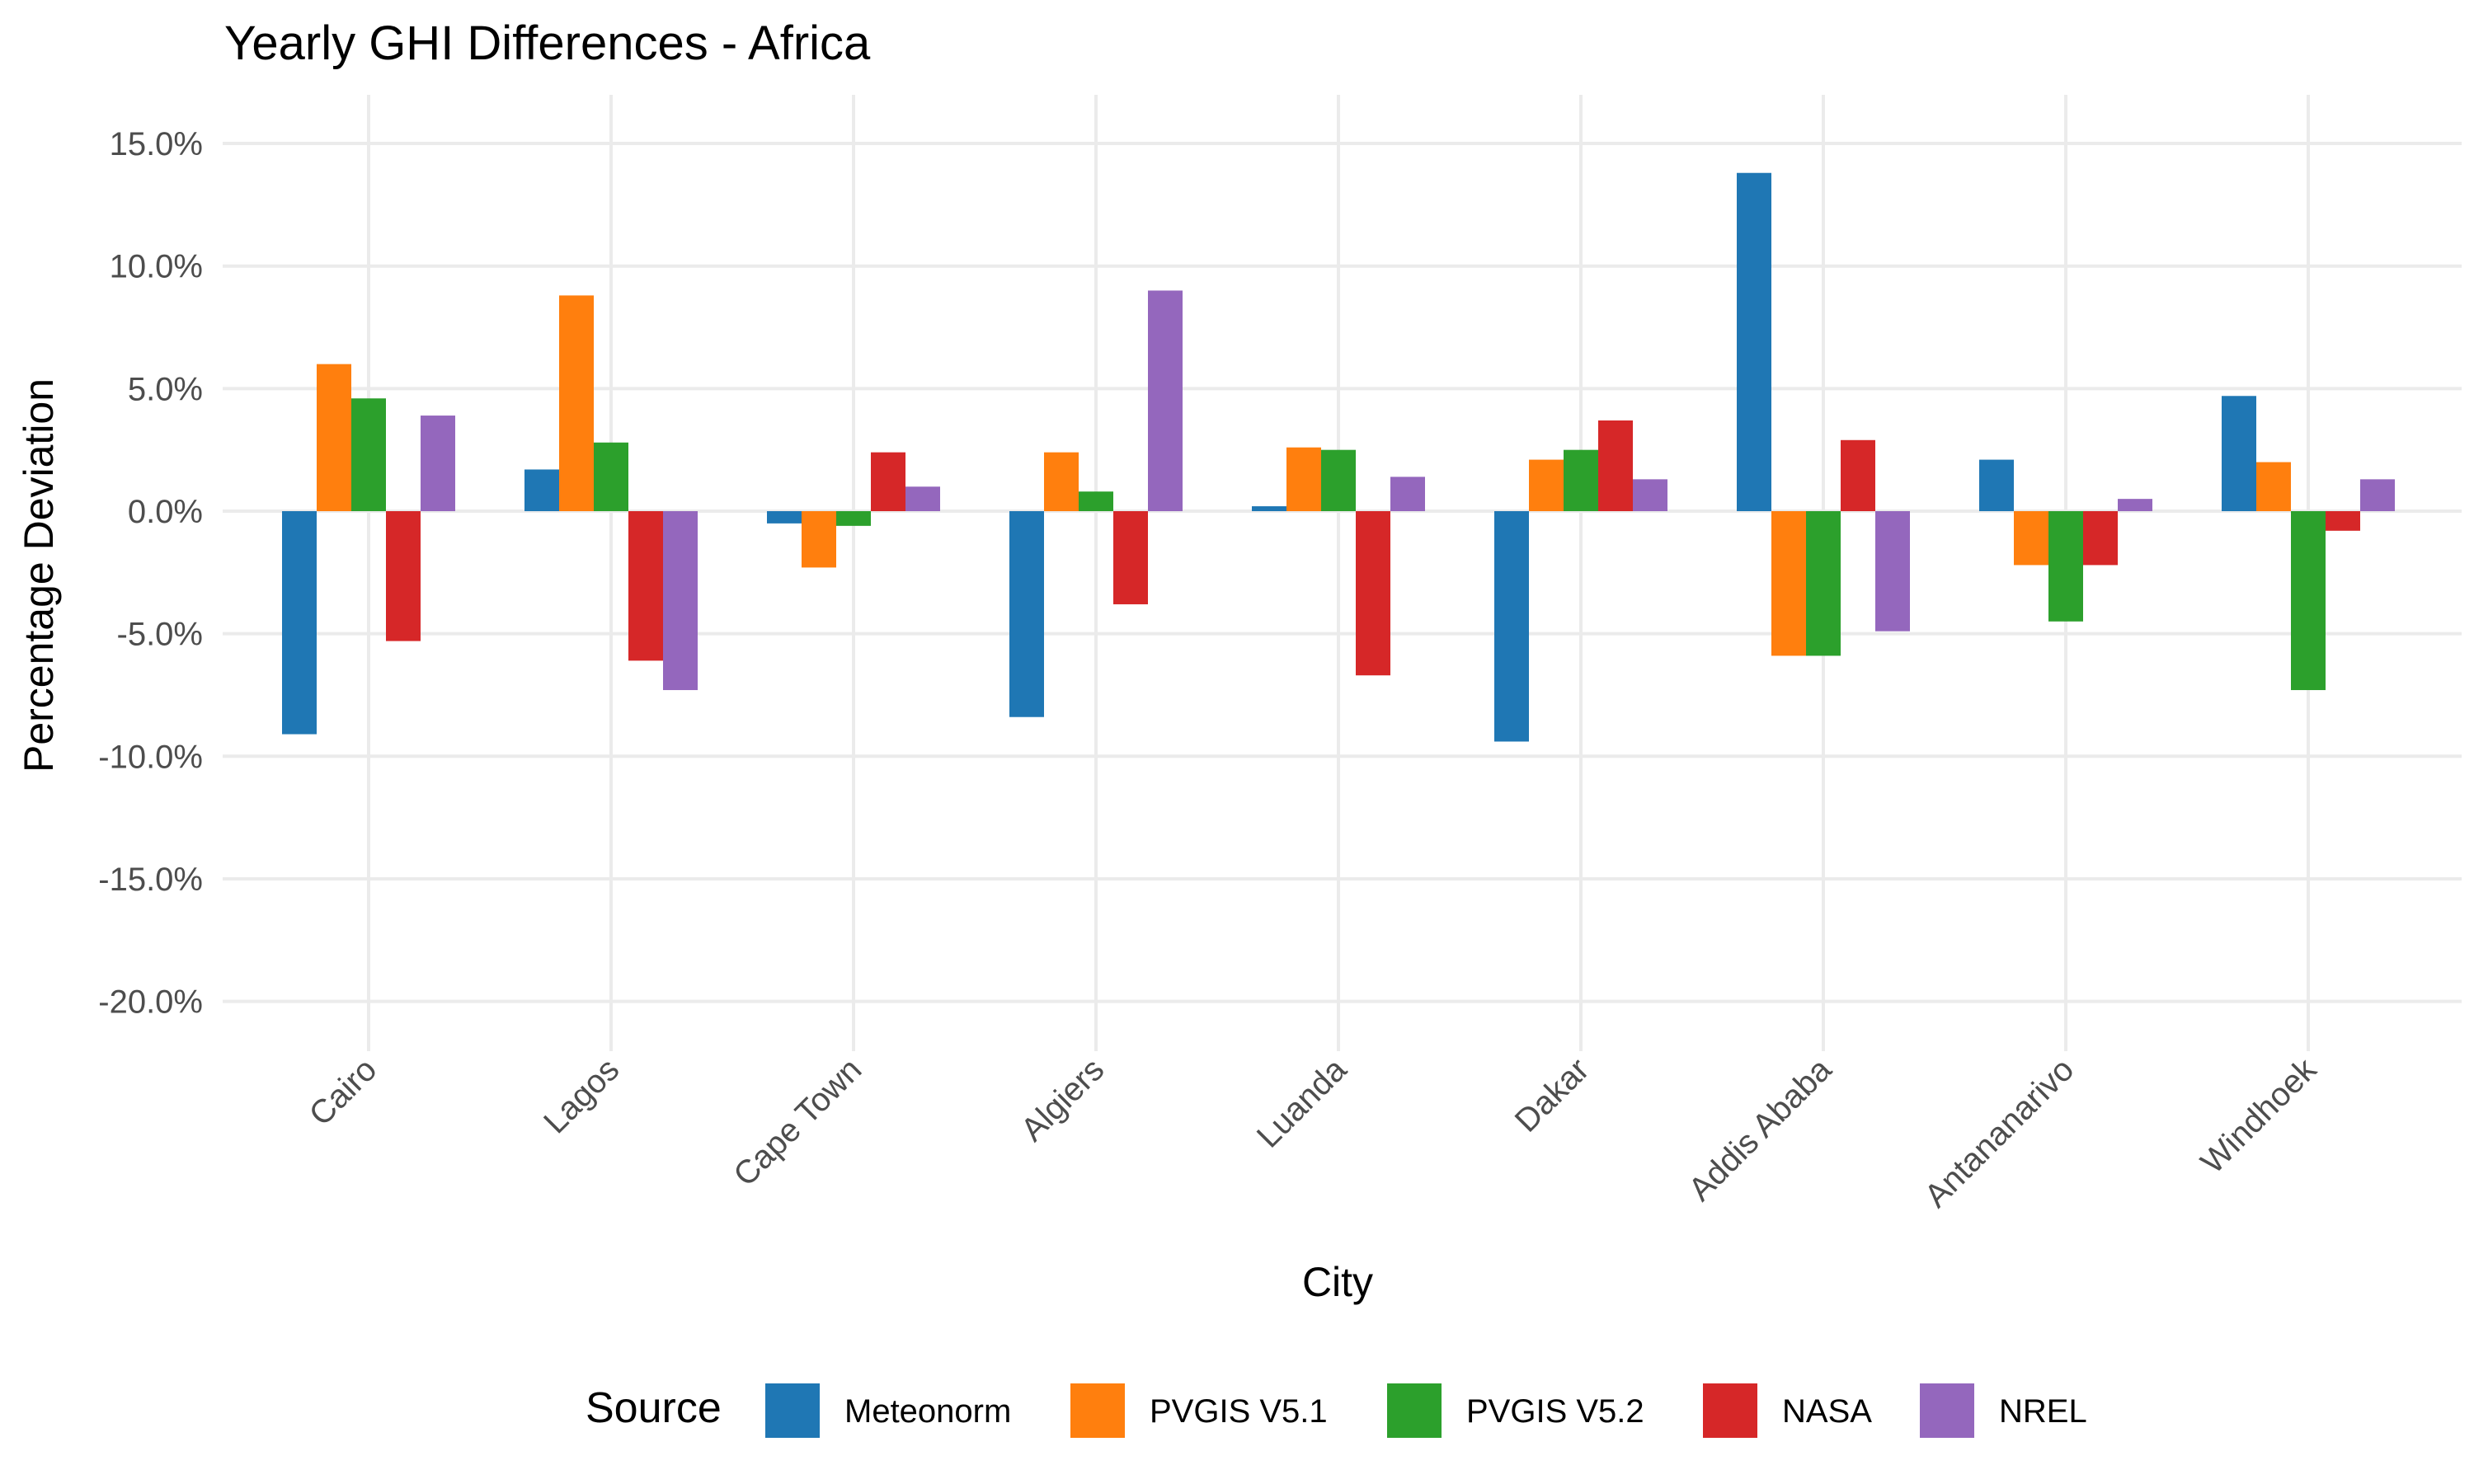 The image size is (2474, 1484). I want to click on y-tick-label: 0.0%, so click(165, 512).